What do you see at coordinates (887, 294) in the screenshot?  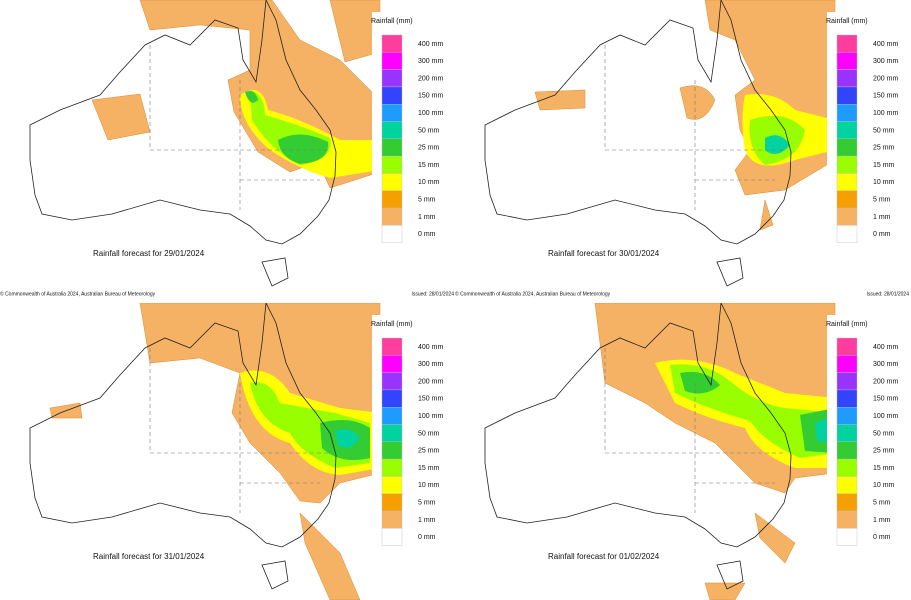 I see `issued-date: Issued: 28/01/2024` at bounding box center [887, 294].